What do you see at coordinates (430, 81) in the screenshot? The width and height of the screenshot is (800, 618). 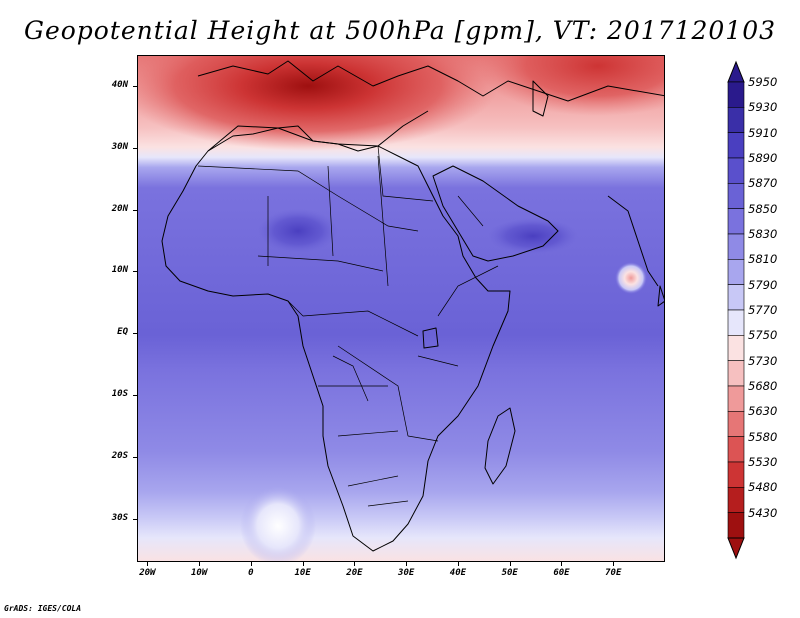 I see `europe-coast` at bounding box center [430, 81].